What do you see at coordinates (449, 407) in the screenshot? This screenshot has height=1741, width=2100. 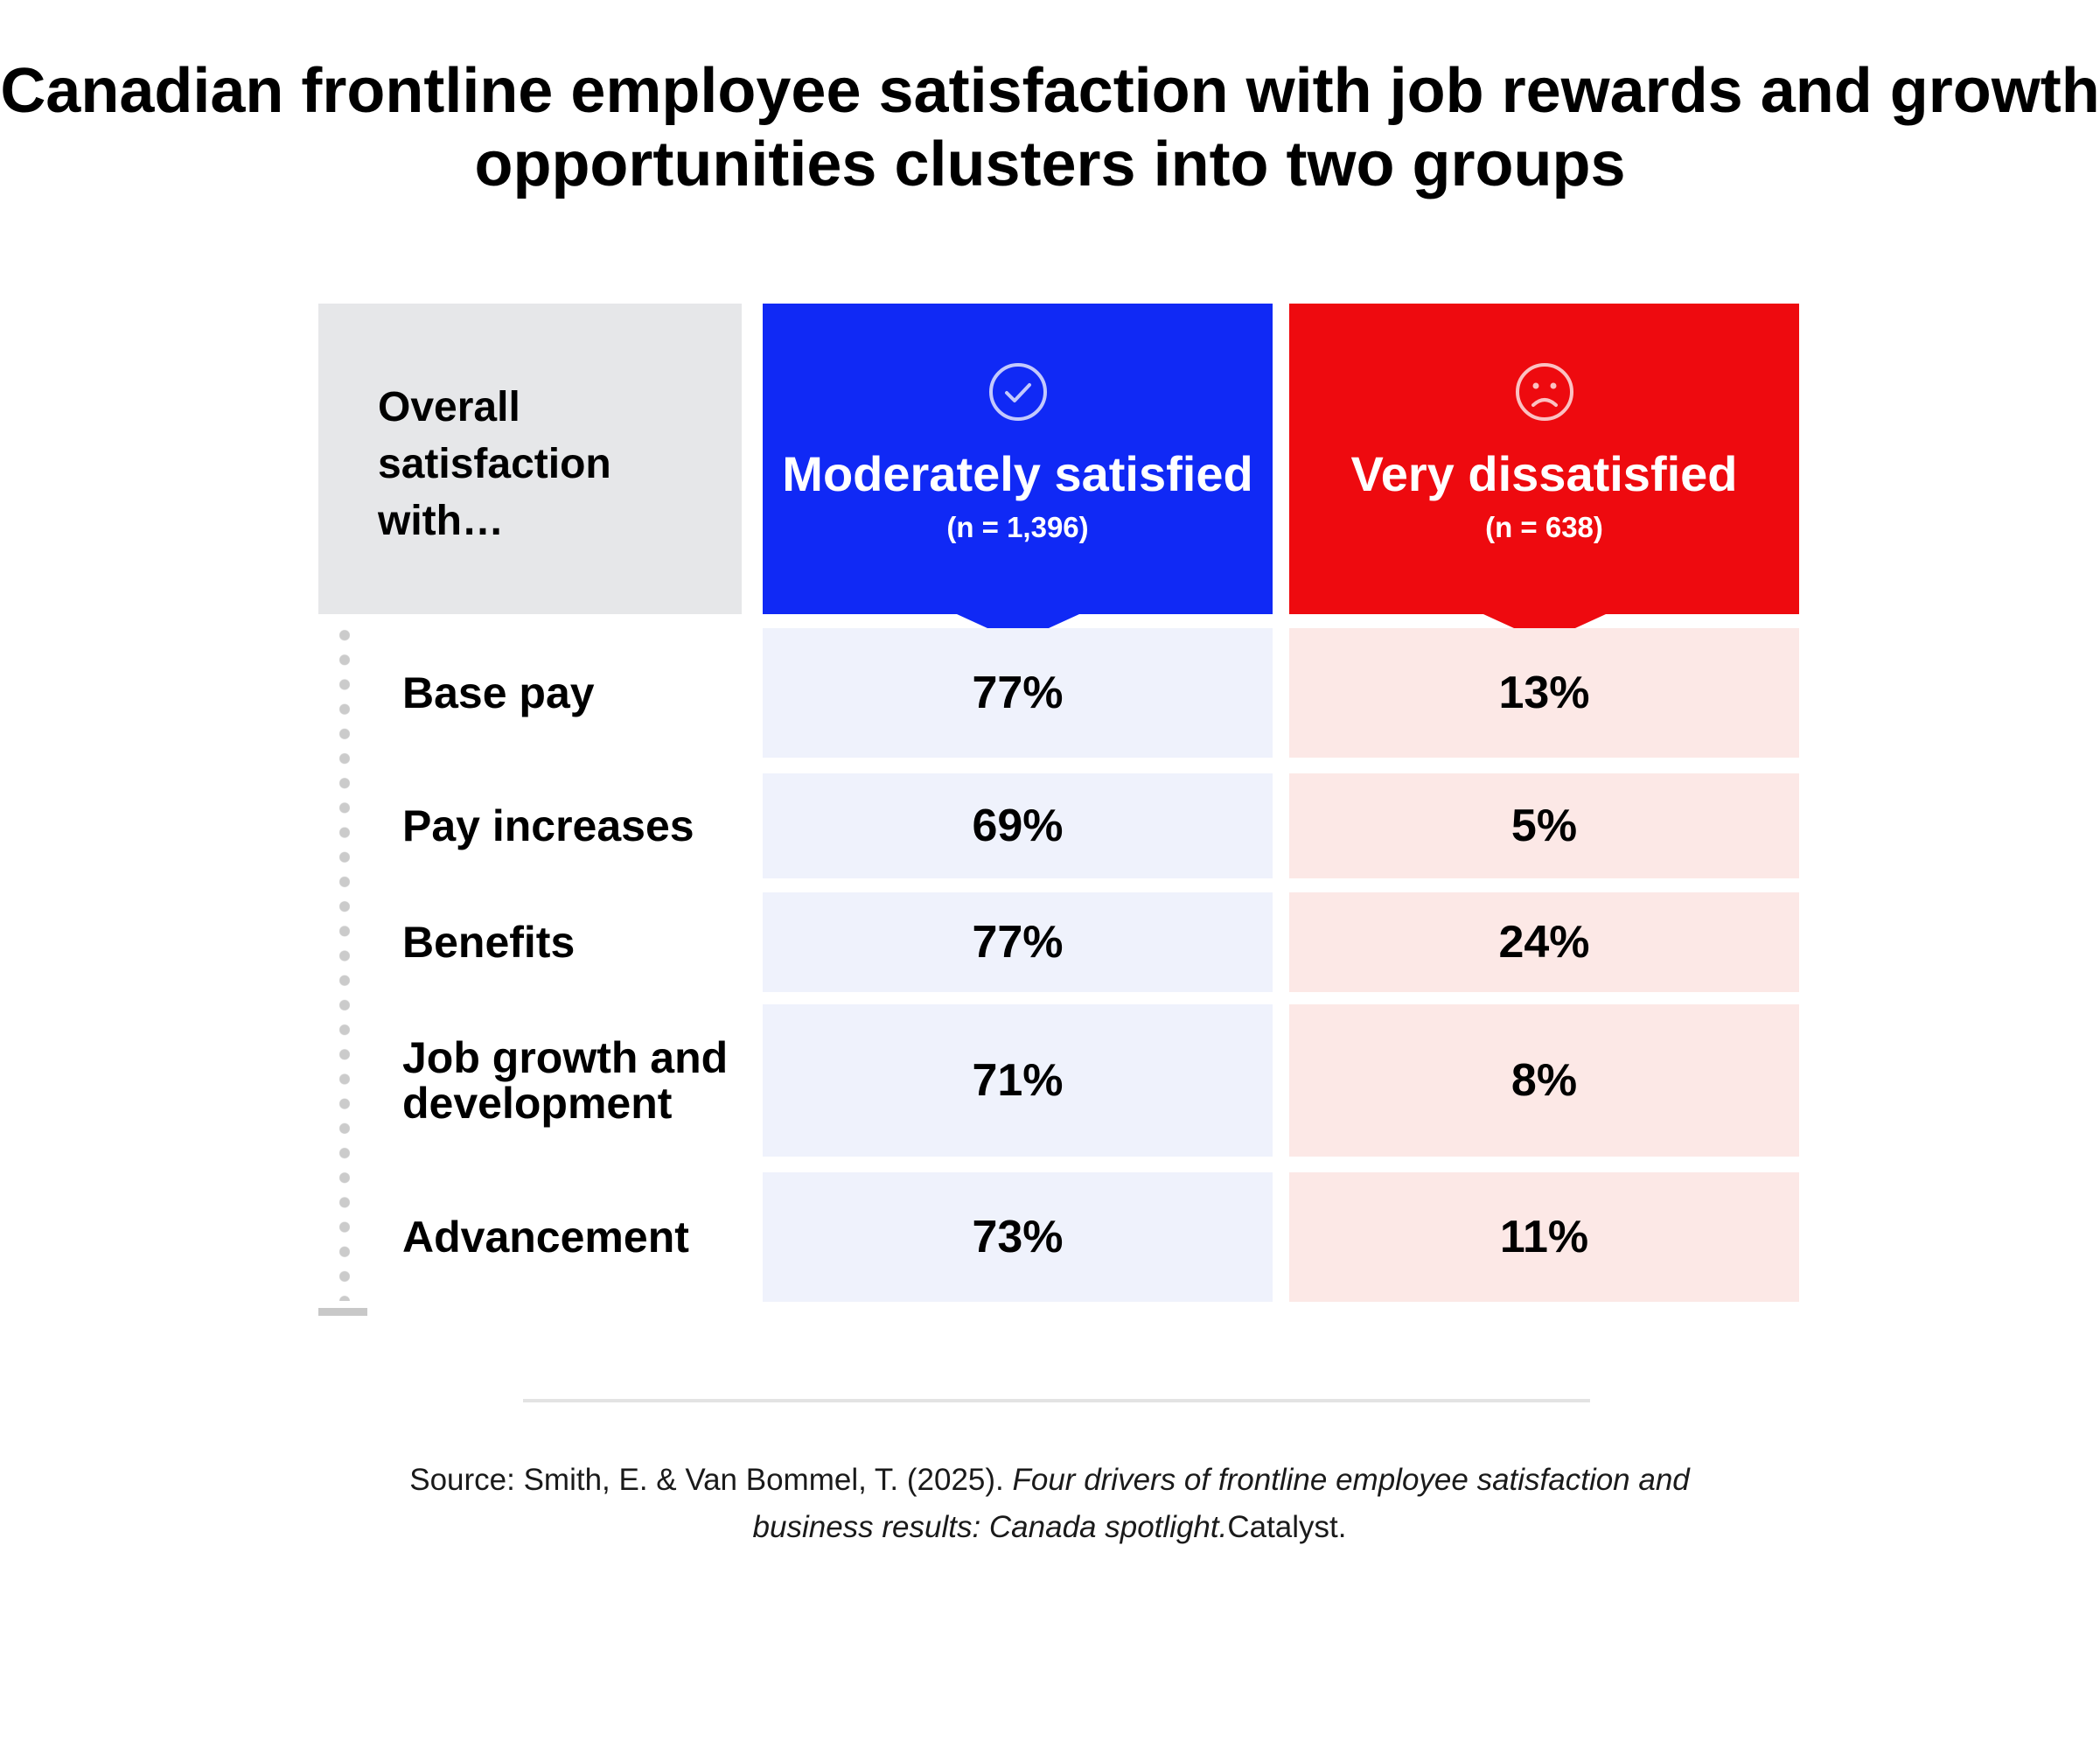 I see `row-header-line-1: Overall` at bounding box center [449, 407].